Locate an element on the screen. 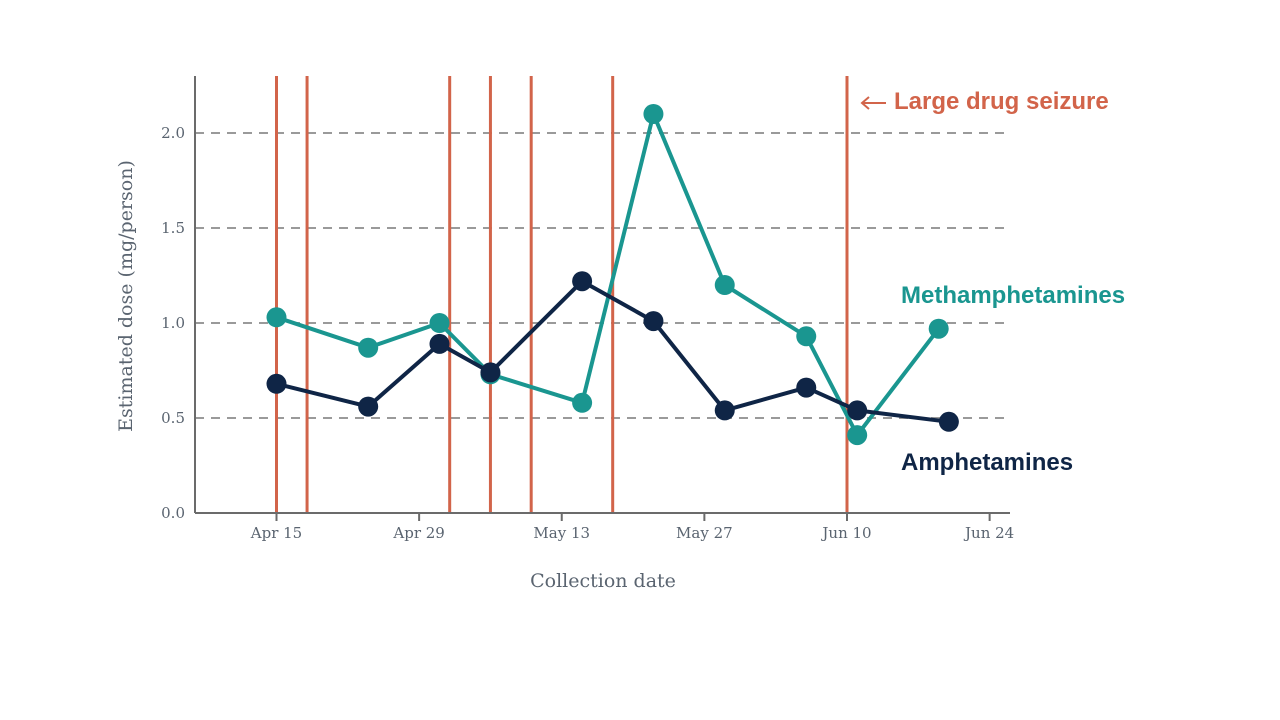  y-tick-label: 2.0 is located at coordinates (173, 133).